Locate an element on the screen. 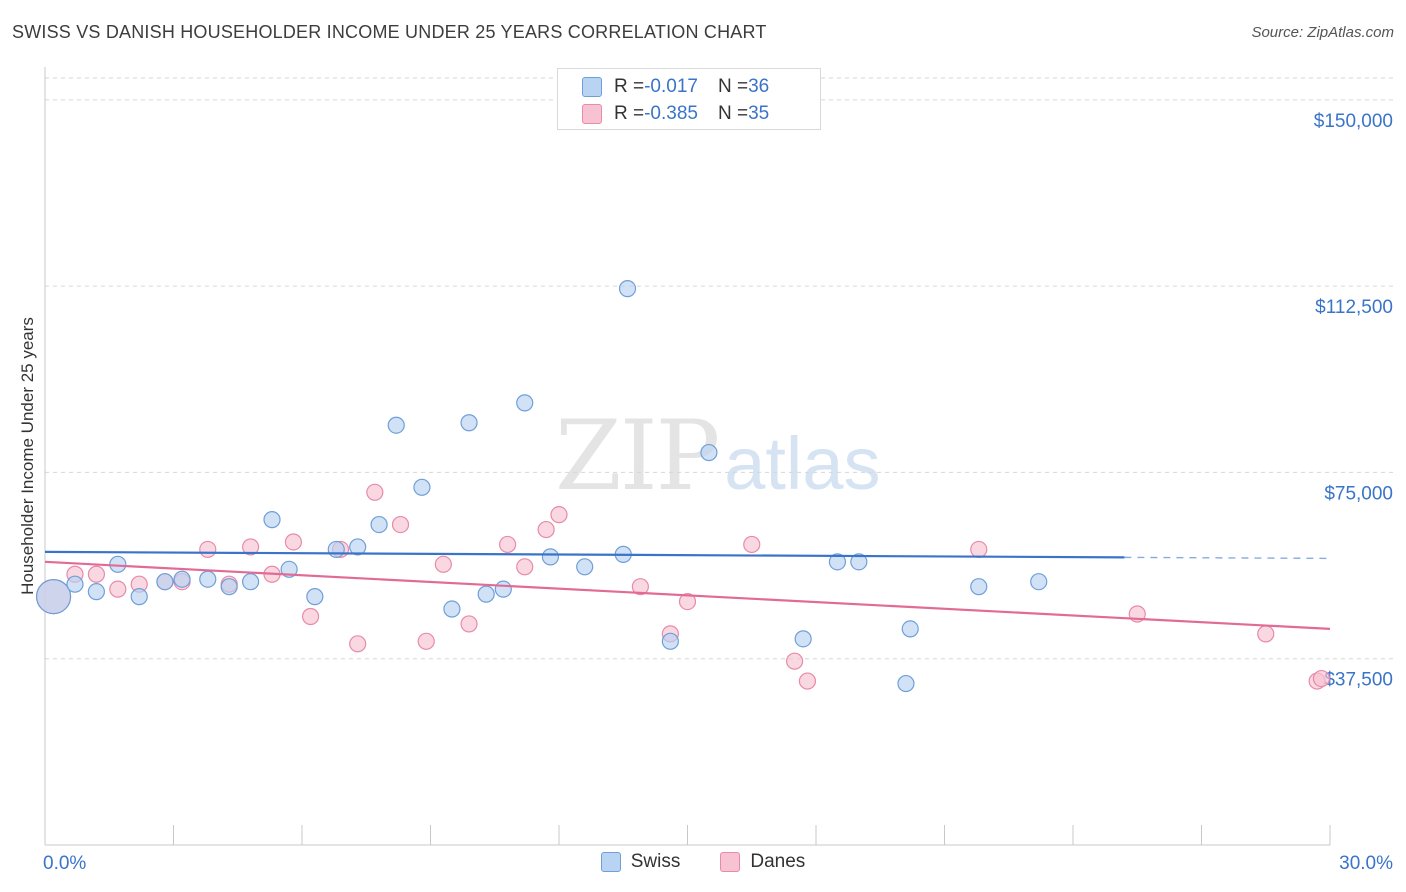 This screenshot has height=892, width=1406. danes-swatch is located at coordinates (592, 114).